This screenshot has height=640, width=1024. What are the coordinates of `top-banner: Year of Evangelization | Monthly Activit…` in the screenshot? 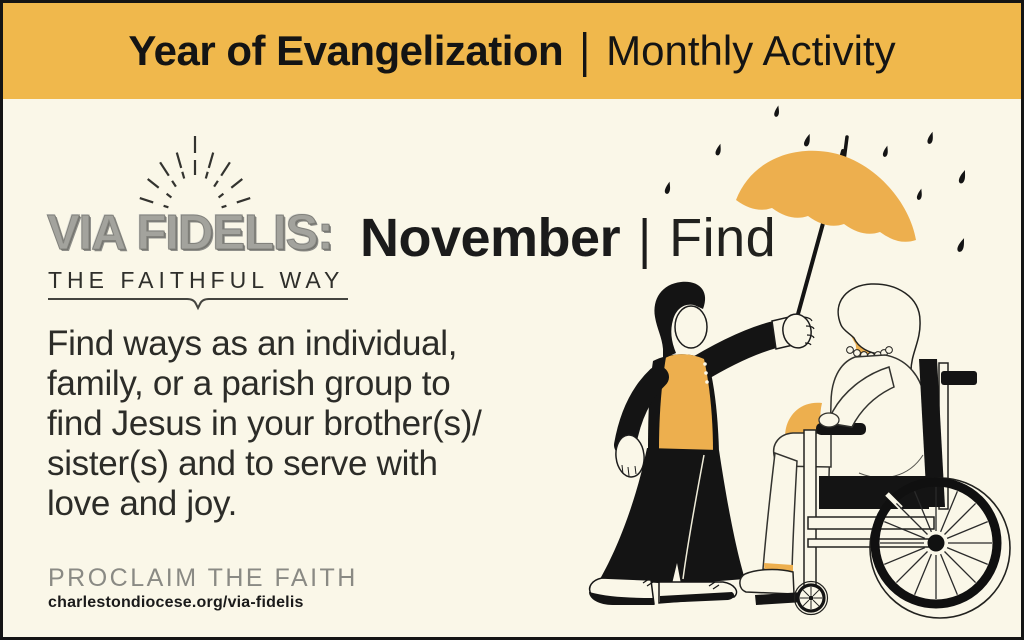 It's located at (512, 51).